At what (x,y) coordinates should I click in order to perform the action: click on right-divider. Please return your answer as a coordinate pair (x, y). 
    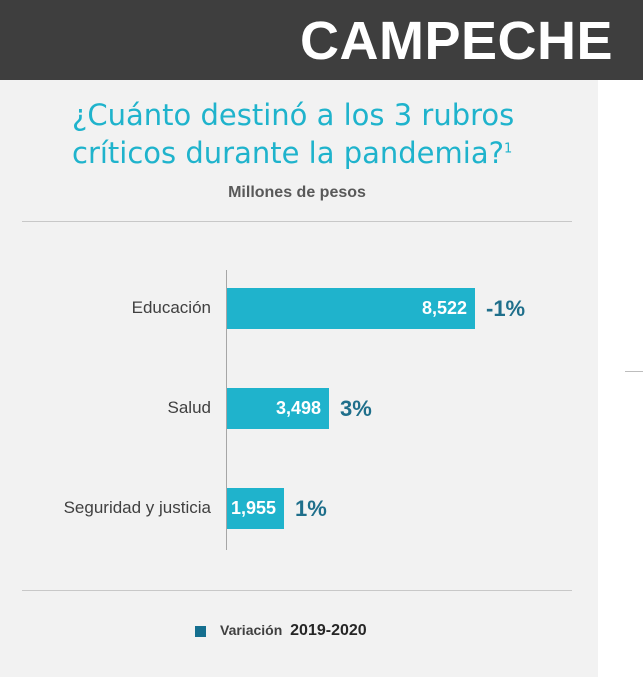
    Looking at the image, I should click on (634, 371).